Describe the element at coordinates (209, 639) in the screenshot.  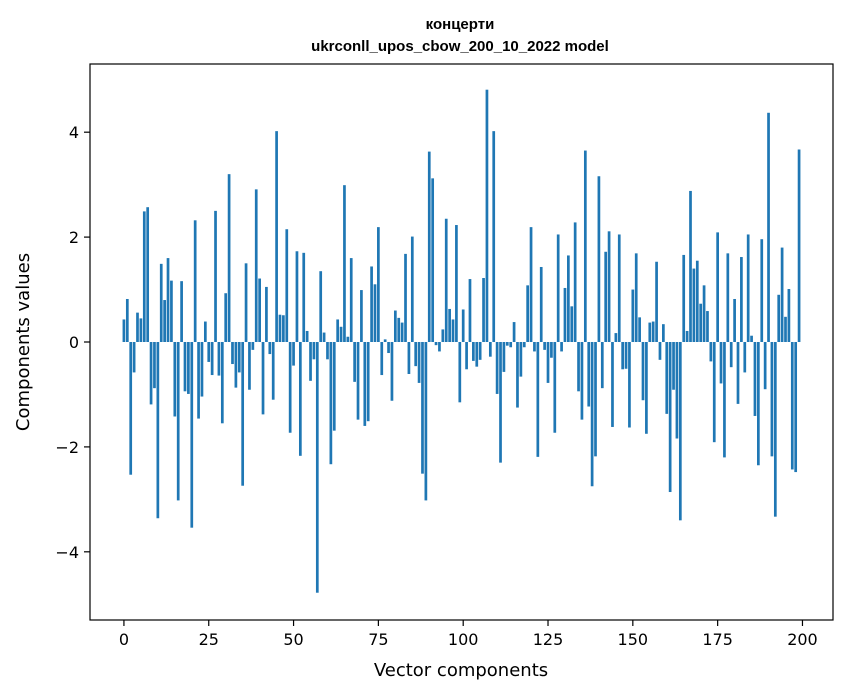
I see `x-tick-label: 25` at that location.